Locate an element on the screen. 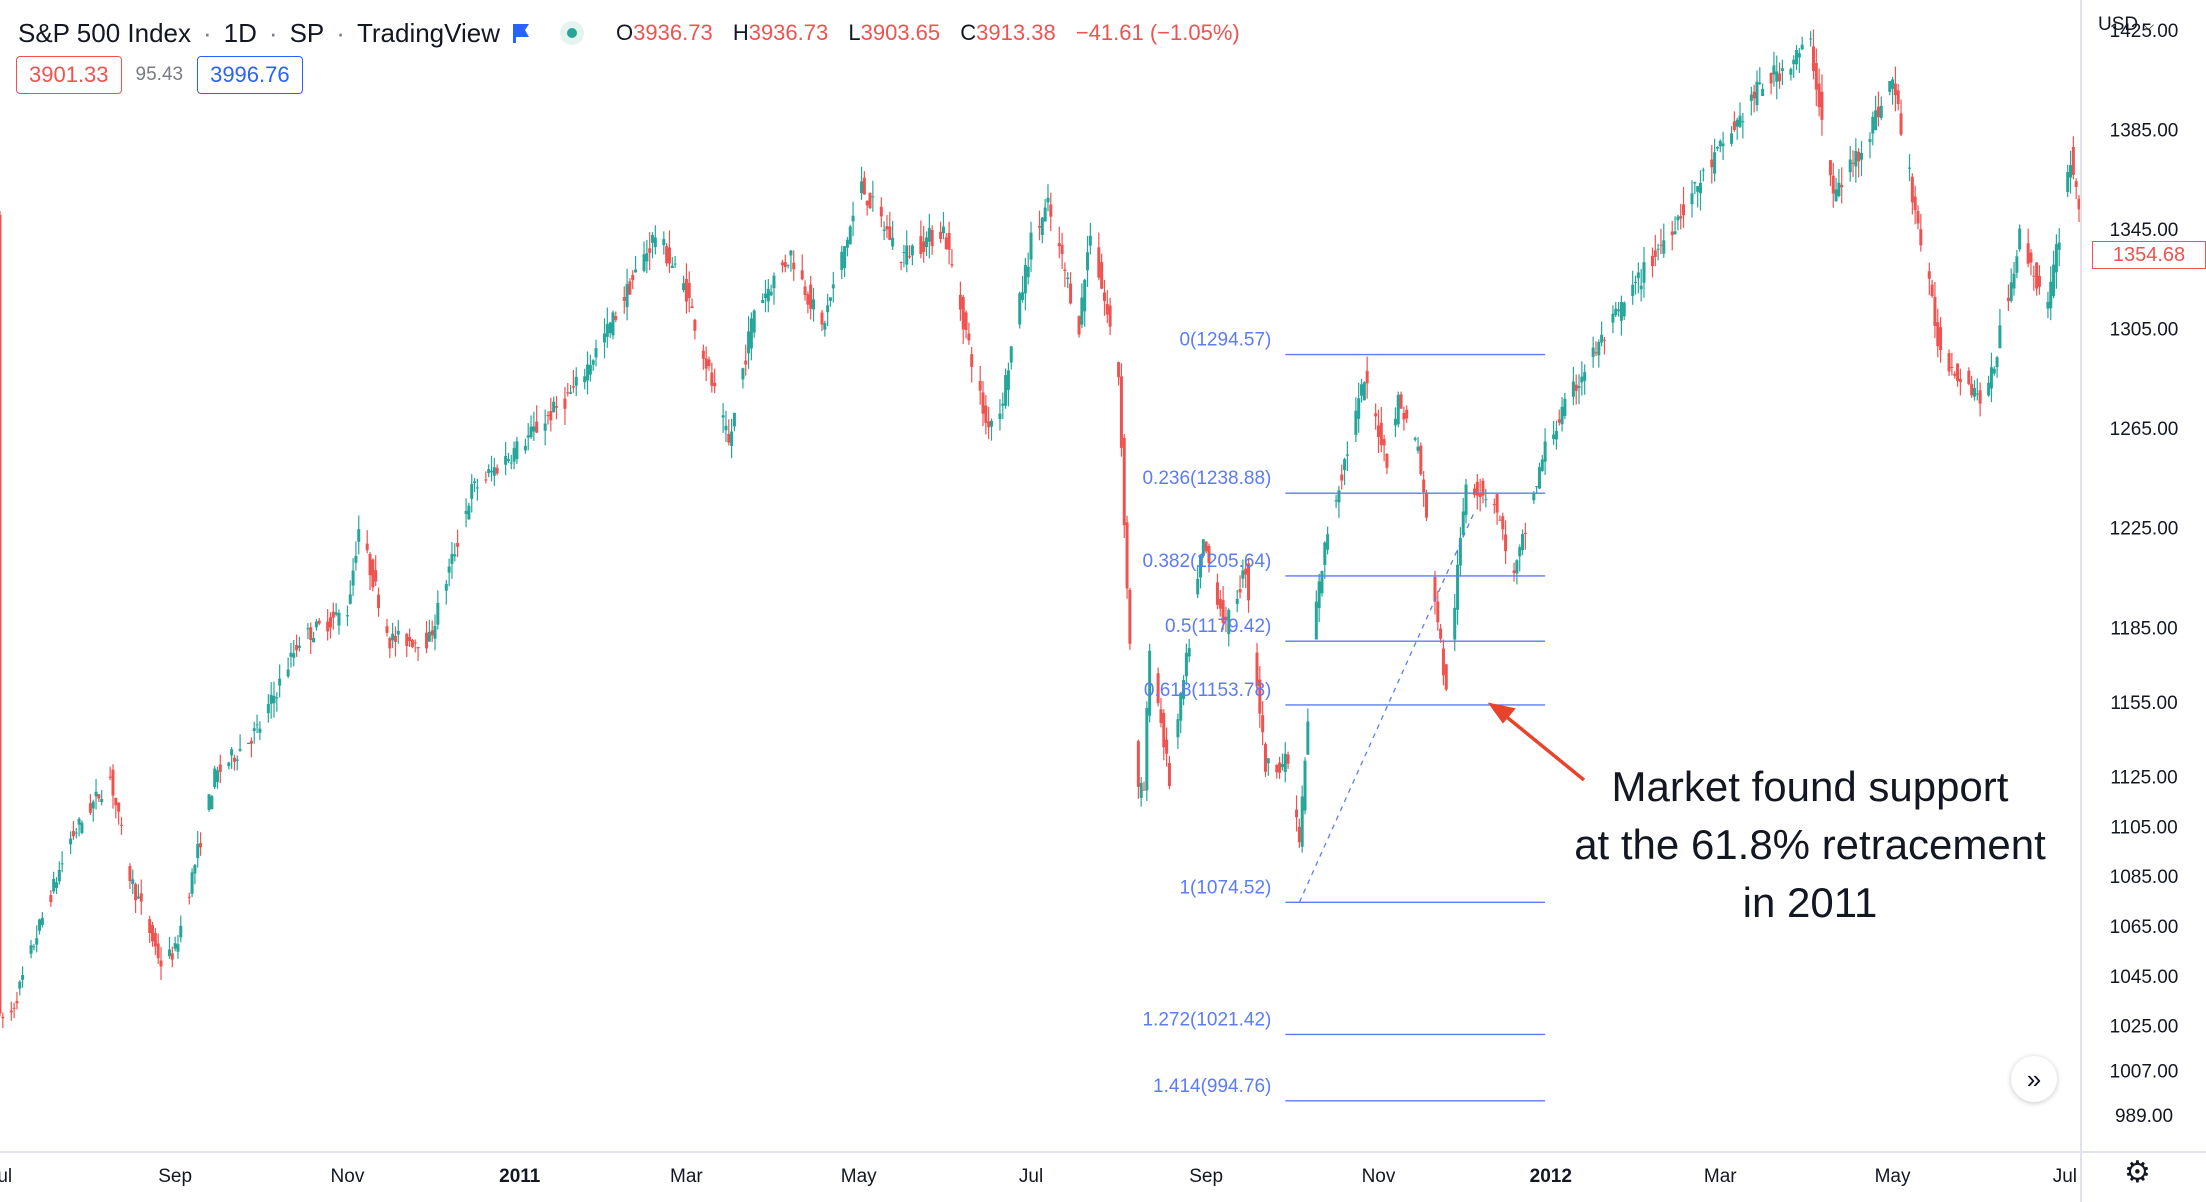 The image size is (2206, 1202). price-axis is located at coordinates (2143, 576).